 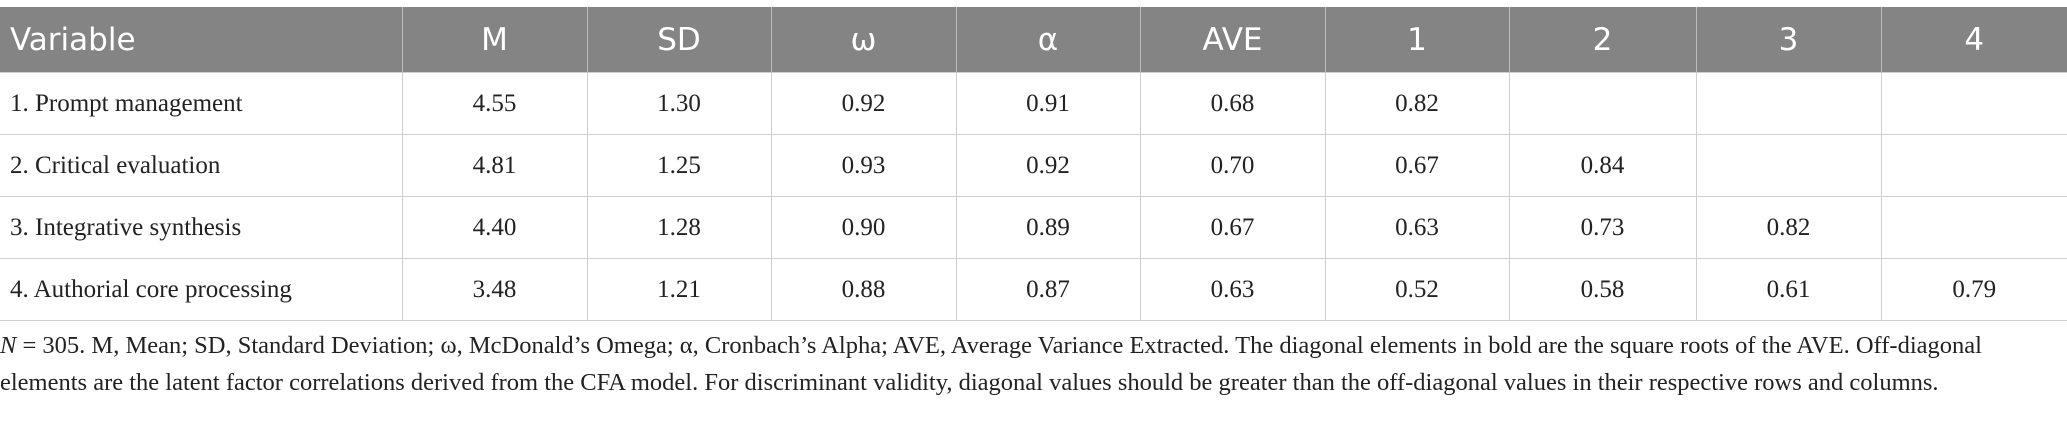 I want to click on header-cell: 4, so click(x=1973, y=40).